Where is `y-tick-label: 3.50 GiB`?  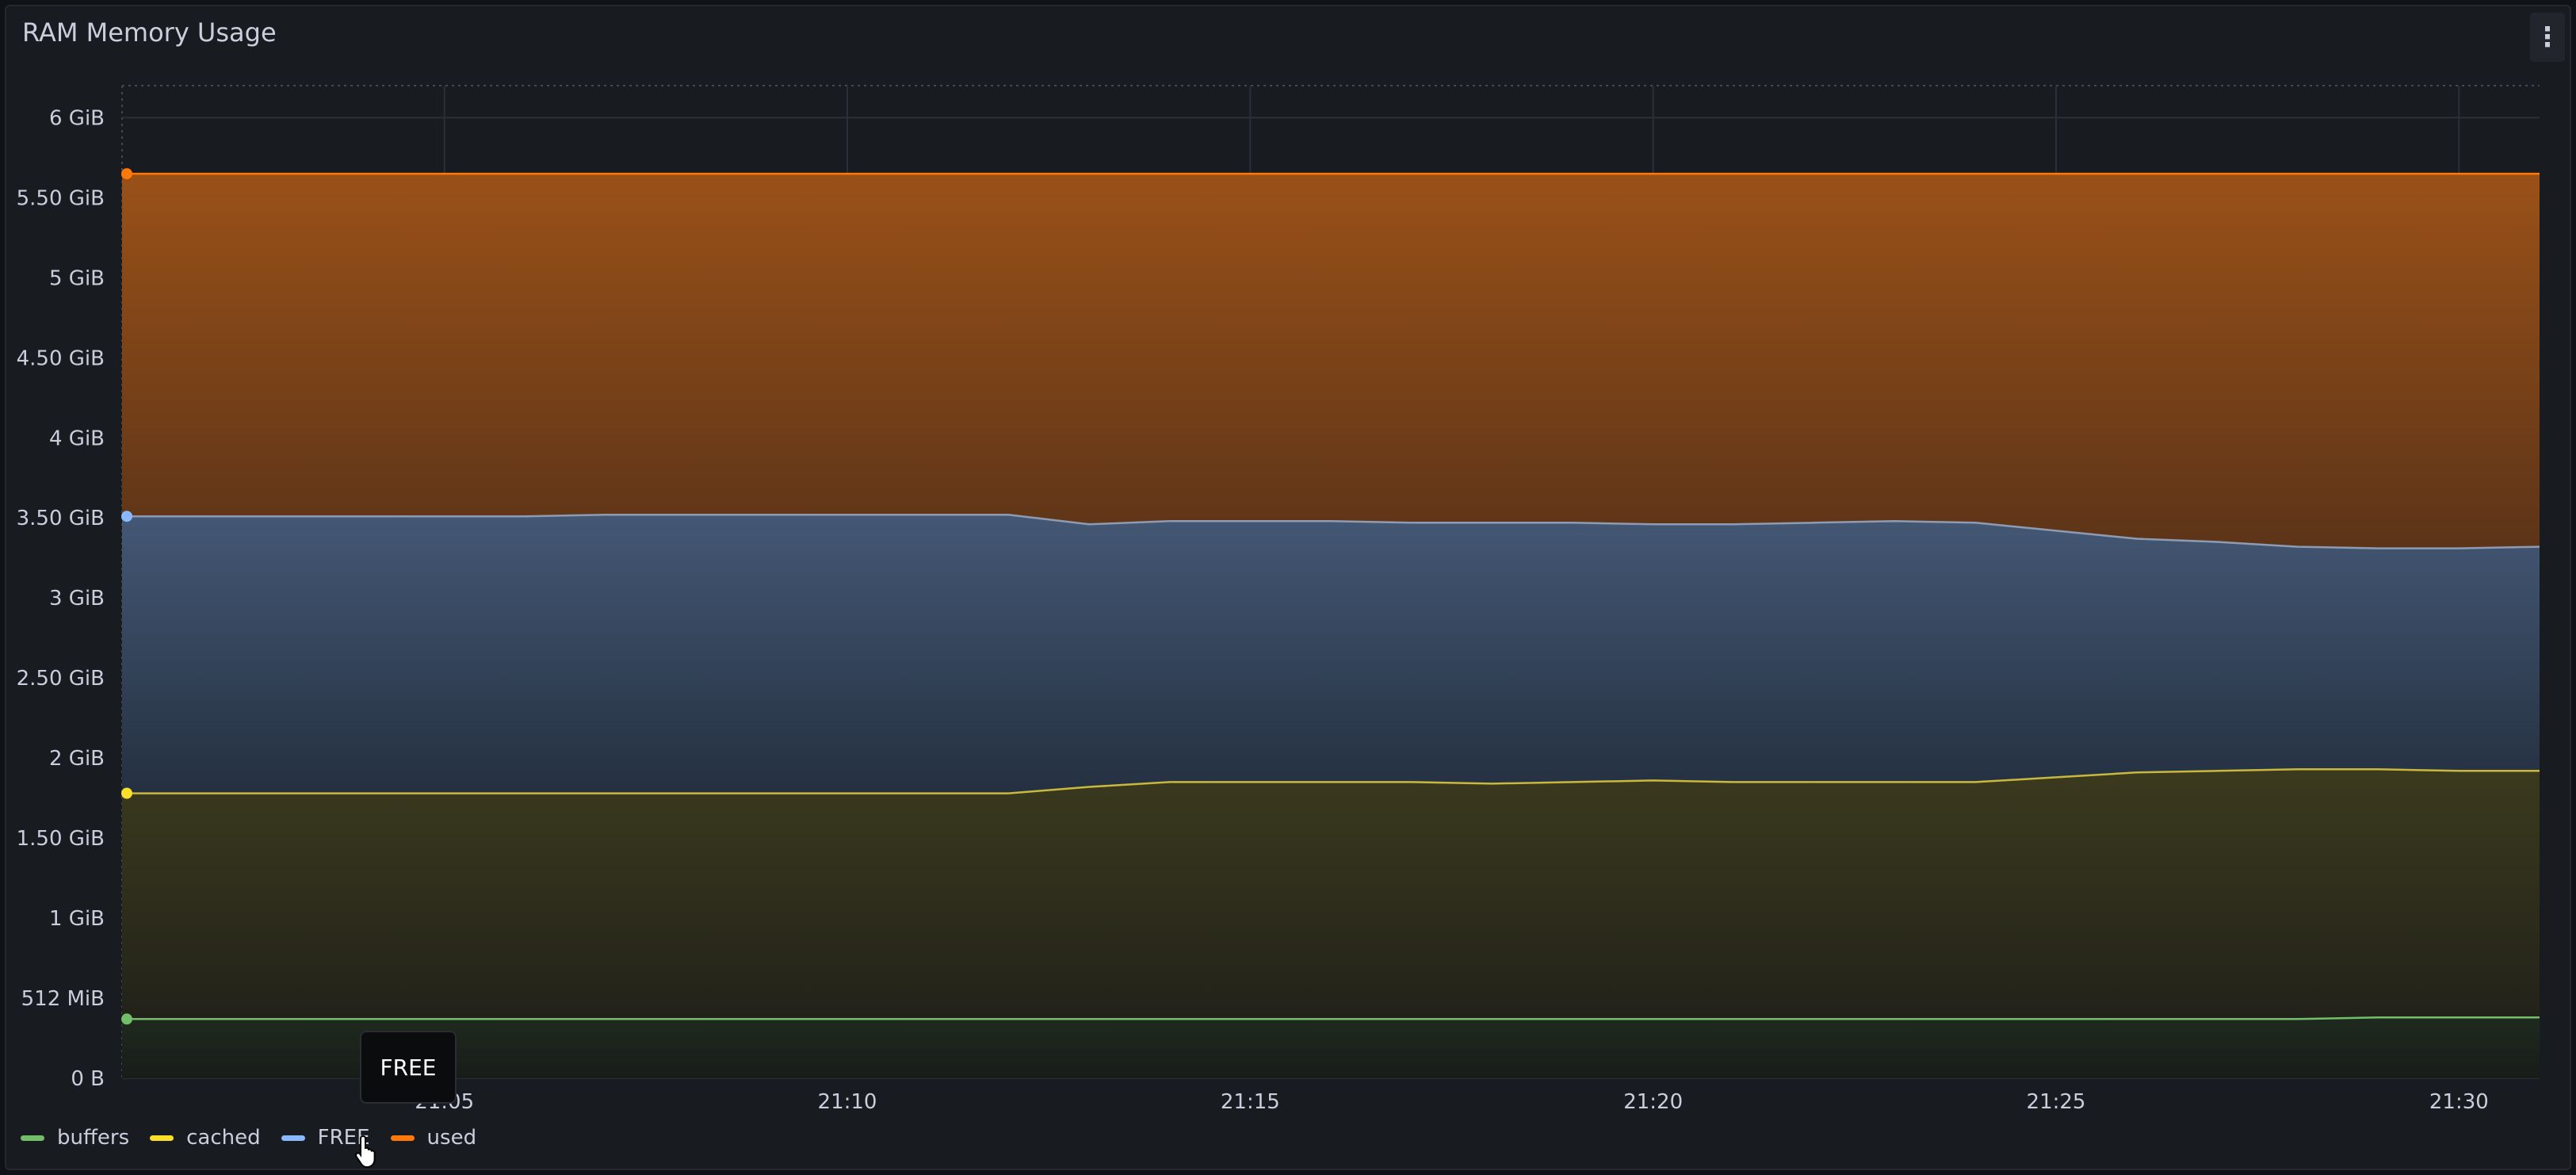
y-tick-label: 3.50 GiB is located at coordinates (61, 518).